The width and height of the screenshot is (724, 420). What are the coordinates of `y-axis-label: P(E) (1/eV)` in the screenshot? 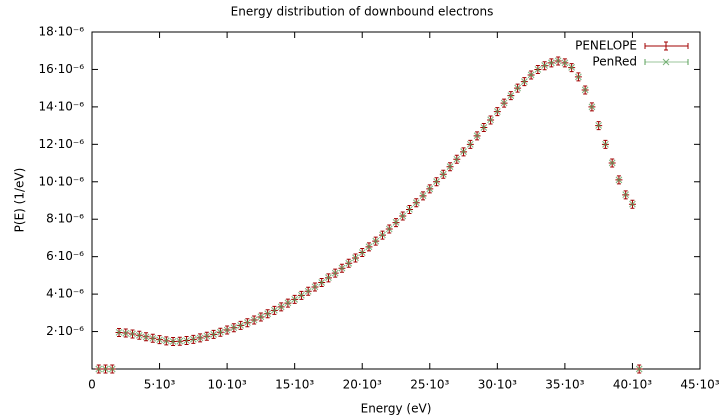 It's located at (20, 200).